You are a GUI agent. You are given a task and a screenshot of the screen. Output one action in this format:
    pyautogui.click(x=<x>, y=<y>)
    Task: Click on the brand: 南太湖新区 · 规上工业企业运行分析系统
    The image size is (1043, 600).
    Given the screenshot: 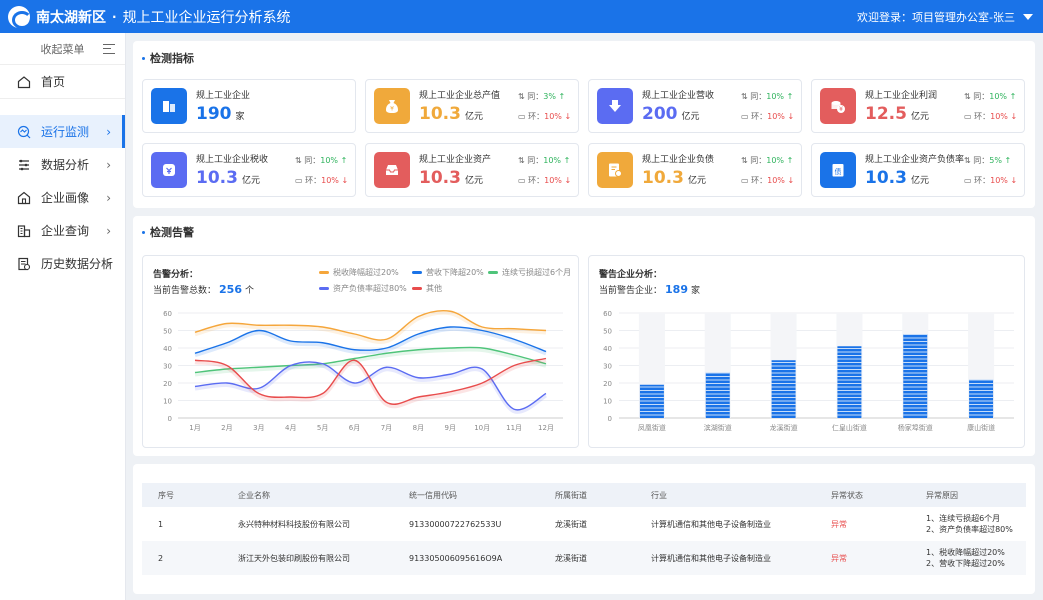 What is the action you would take?
    pyautogui.click(x=145, y=17)
    